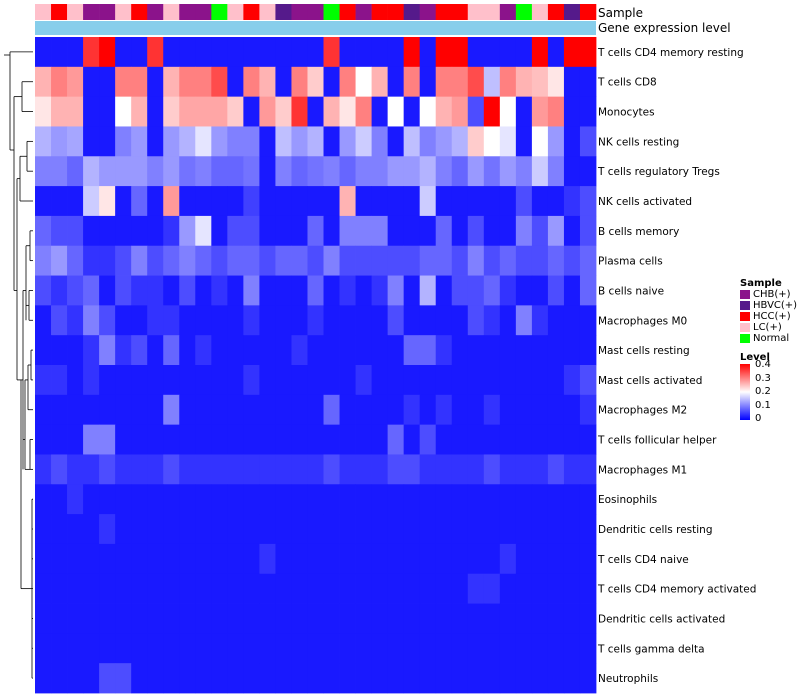 This screenshot has width=800, height=700. I want to click on sample-legend-entry: CHB(+), so click(768, 294).